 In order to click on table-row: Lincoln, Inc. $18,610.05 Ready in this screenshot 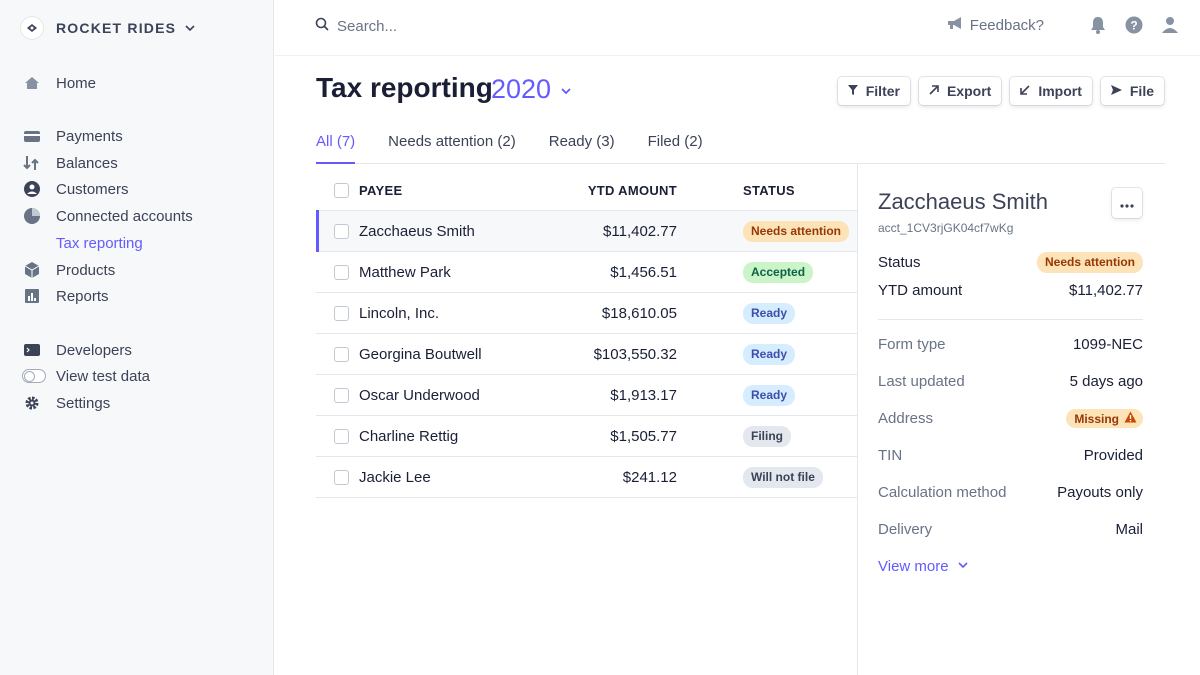, I will do `click(586, 313)`.